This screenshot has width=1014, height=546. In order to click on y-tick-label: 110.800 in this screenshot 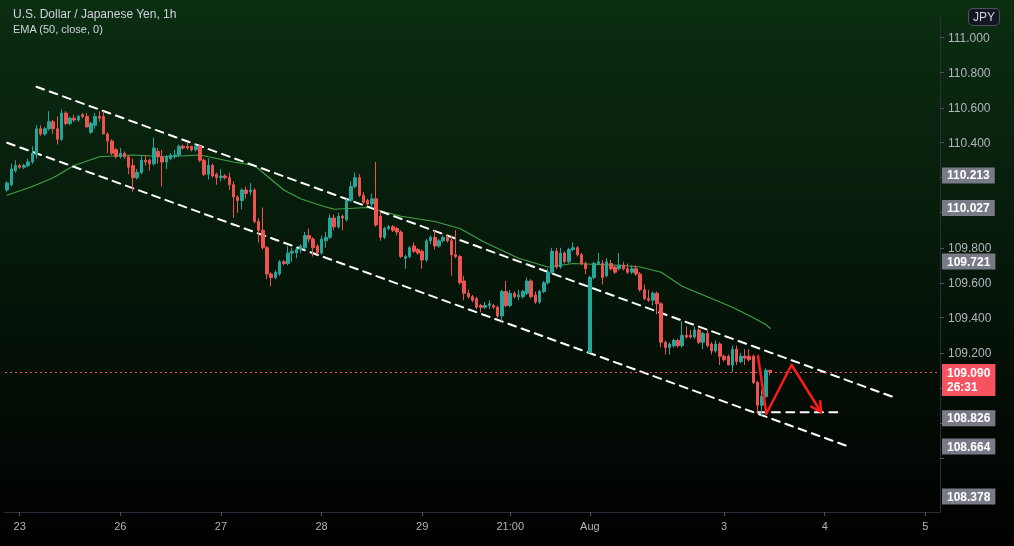, I will do `click(969, 72)`.